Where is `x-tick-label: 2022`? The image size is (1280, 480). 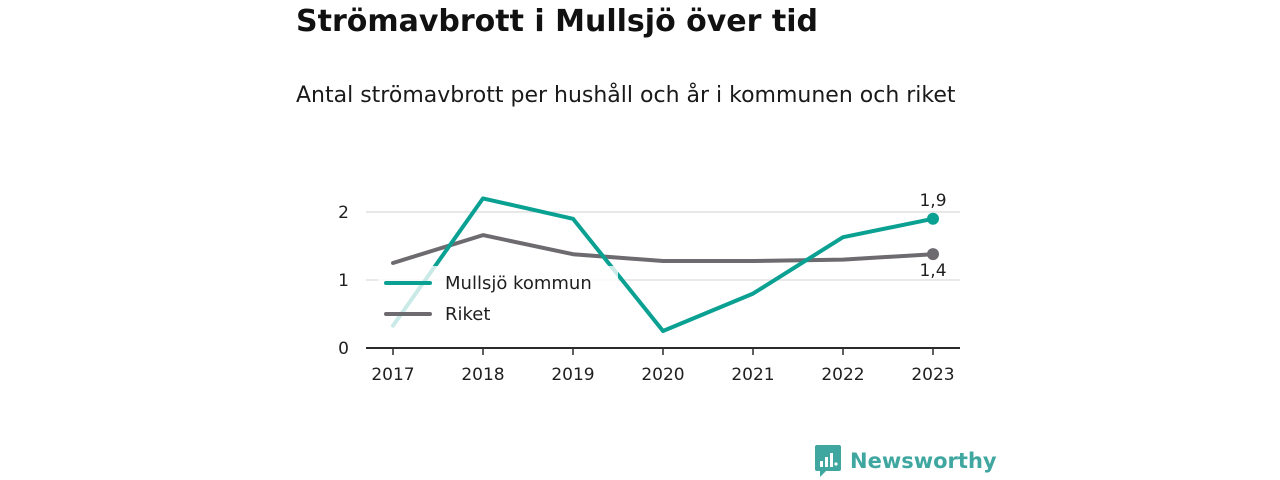
x-tick-label: 2022 is located at coordinates (842, 375).